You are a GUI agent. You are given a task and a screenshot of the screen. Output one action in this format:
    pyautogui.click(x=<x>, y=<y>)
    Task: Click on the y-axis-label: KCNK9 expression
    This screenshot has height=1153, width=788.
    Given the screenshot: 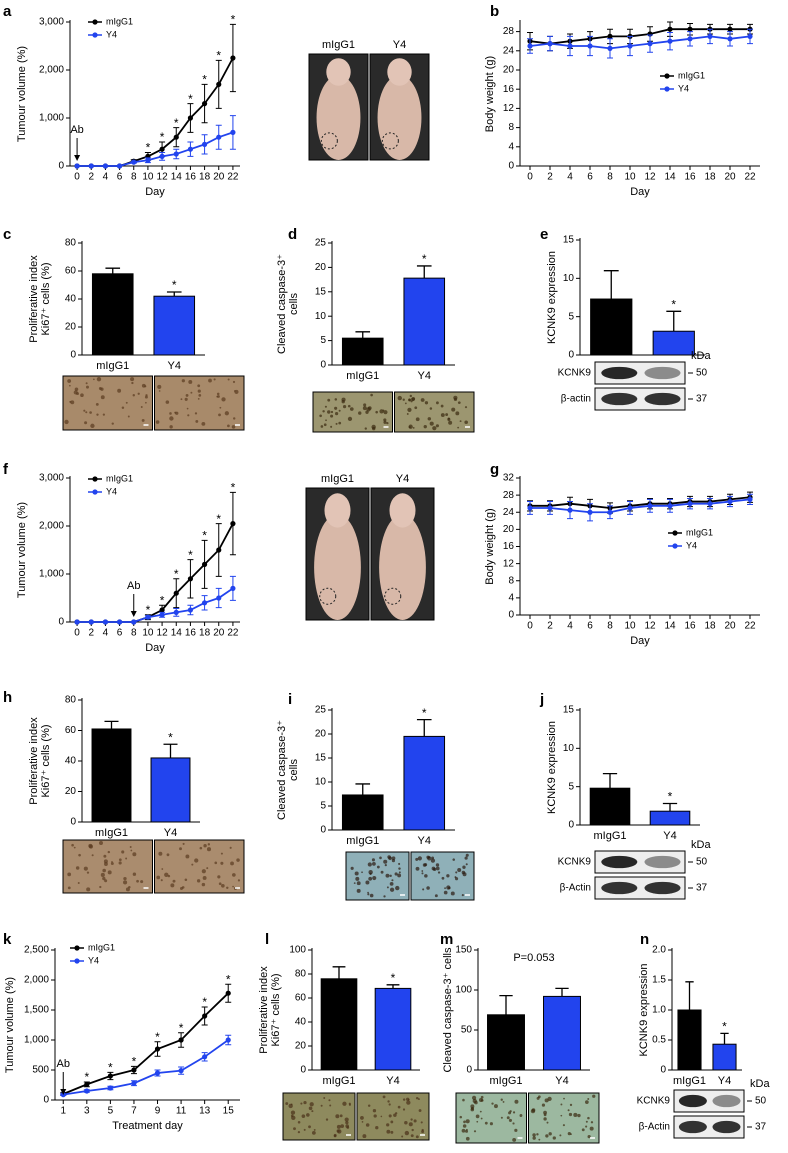 What is the action you would take?
    pyautogui.click(x=552, y=767)
    